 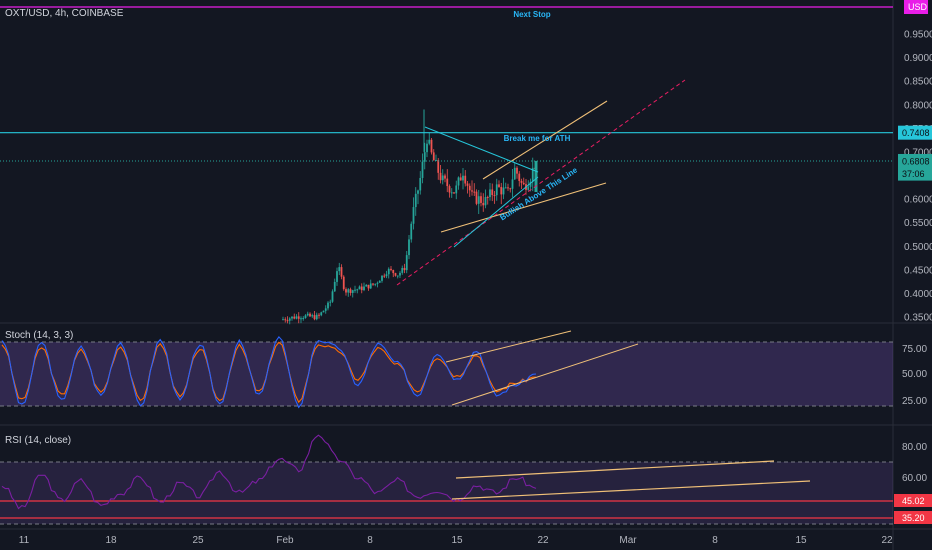 I want to click on rsi-line, so click(x=269, y=472).